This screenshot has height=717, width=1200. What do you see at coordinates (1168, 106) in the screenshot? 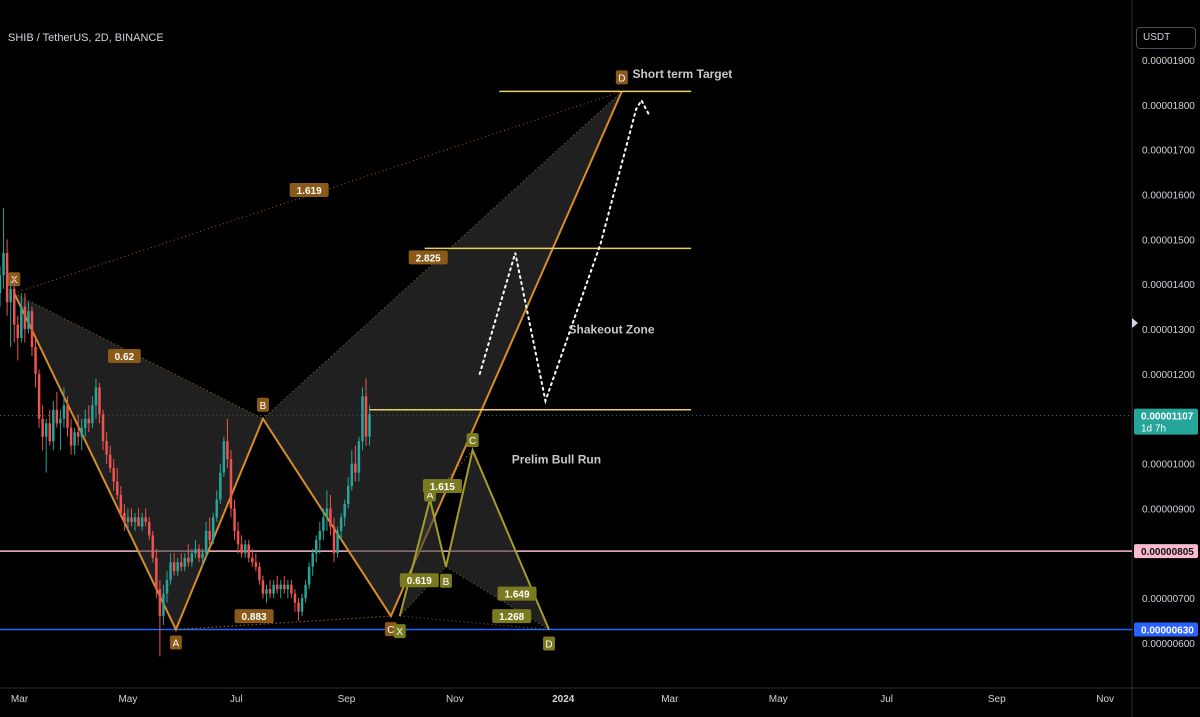
I see `y-tick-label: 0.00001800` at bounding box center [1168, 106].